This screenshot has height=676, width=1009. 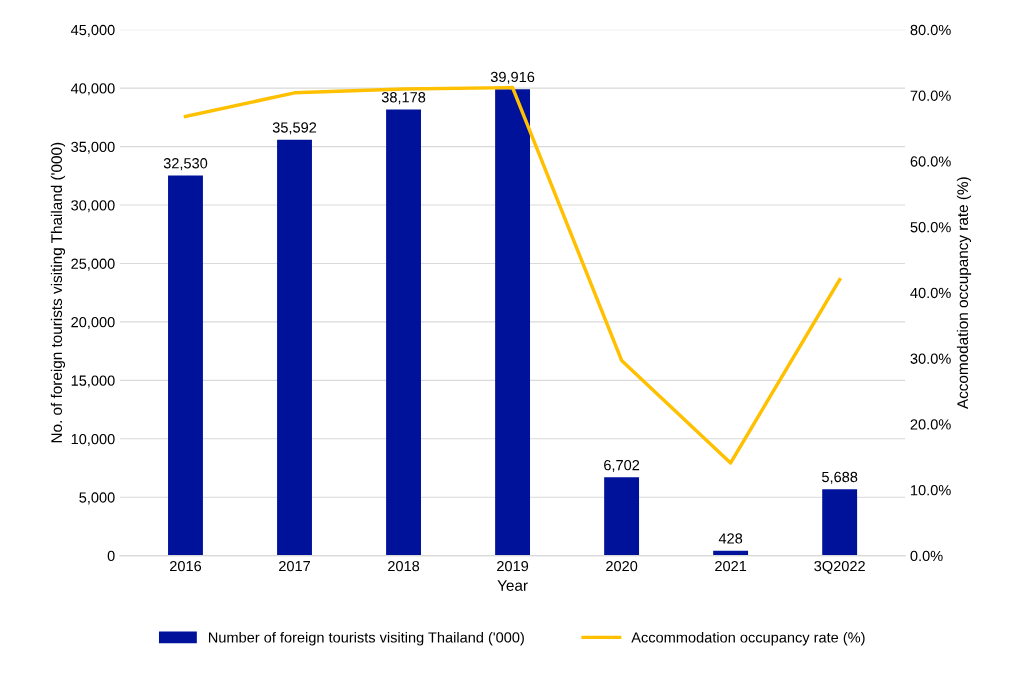 I want to click on y-tick-label: 5,000, so click(x=97, y=498).